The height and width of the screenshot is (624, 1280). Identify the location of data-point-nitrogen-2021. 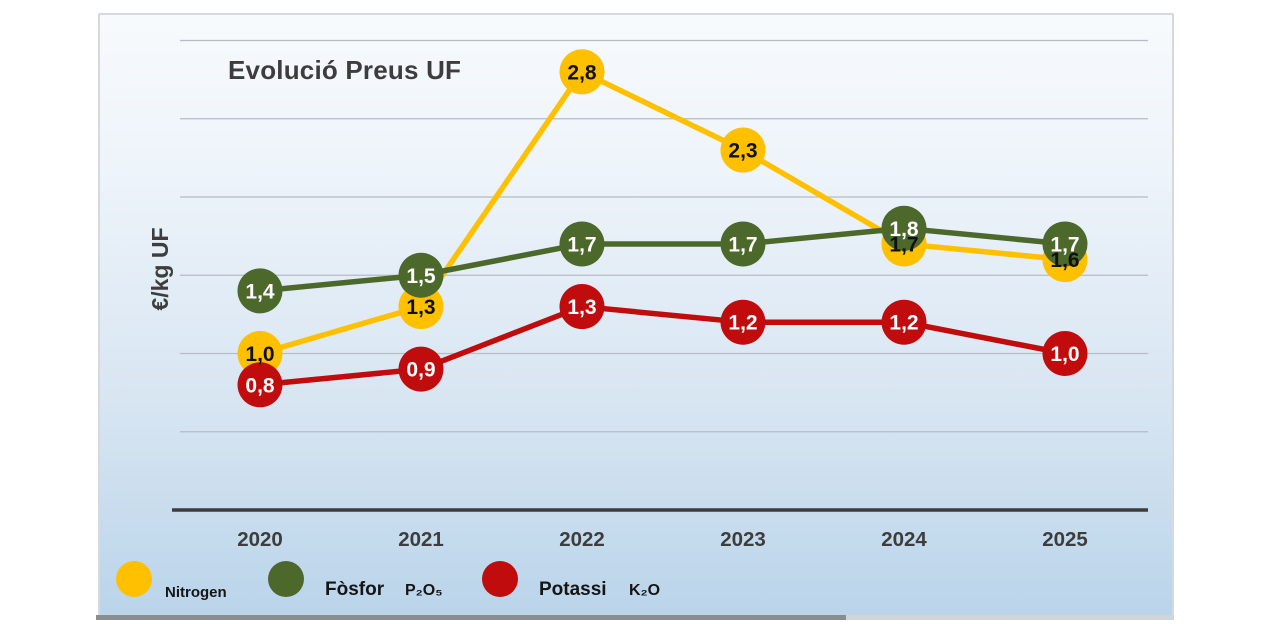
(421, 307).